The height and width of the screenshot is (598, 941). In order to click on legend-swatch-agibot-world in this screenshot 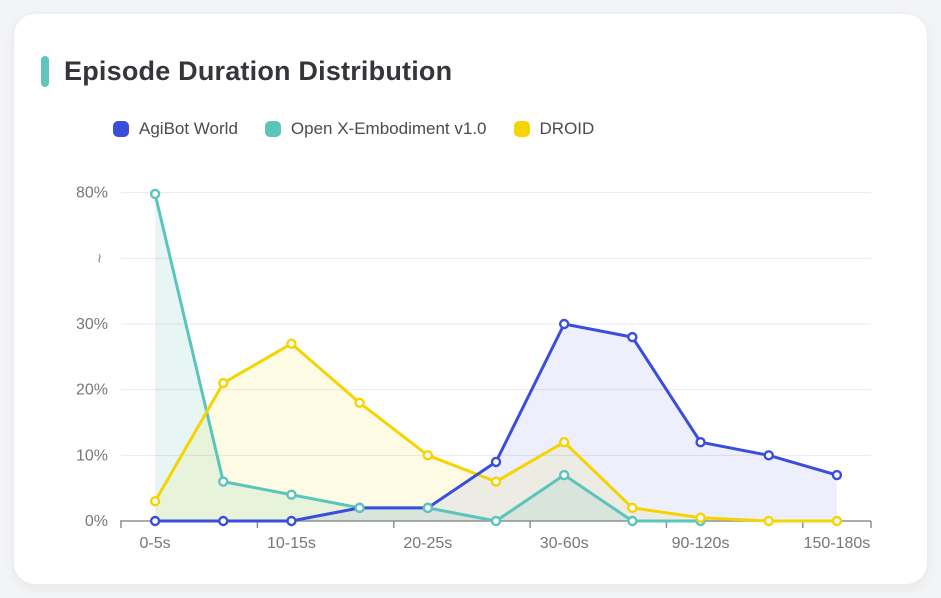, I will do `click(121, 129)`.